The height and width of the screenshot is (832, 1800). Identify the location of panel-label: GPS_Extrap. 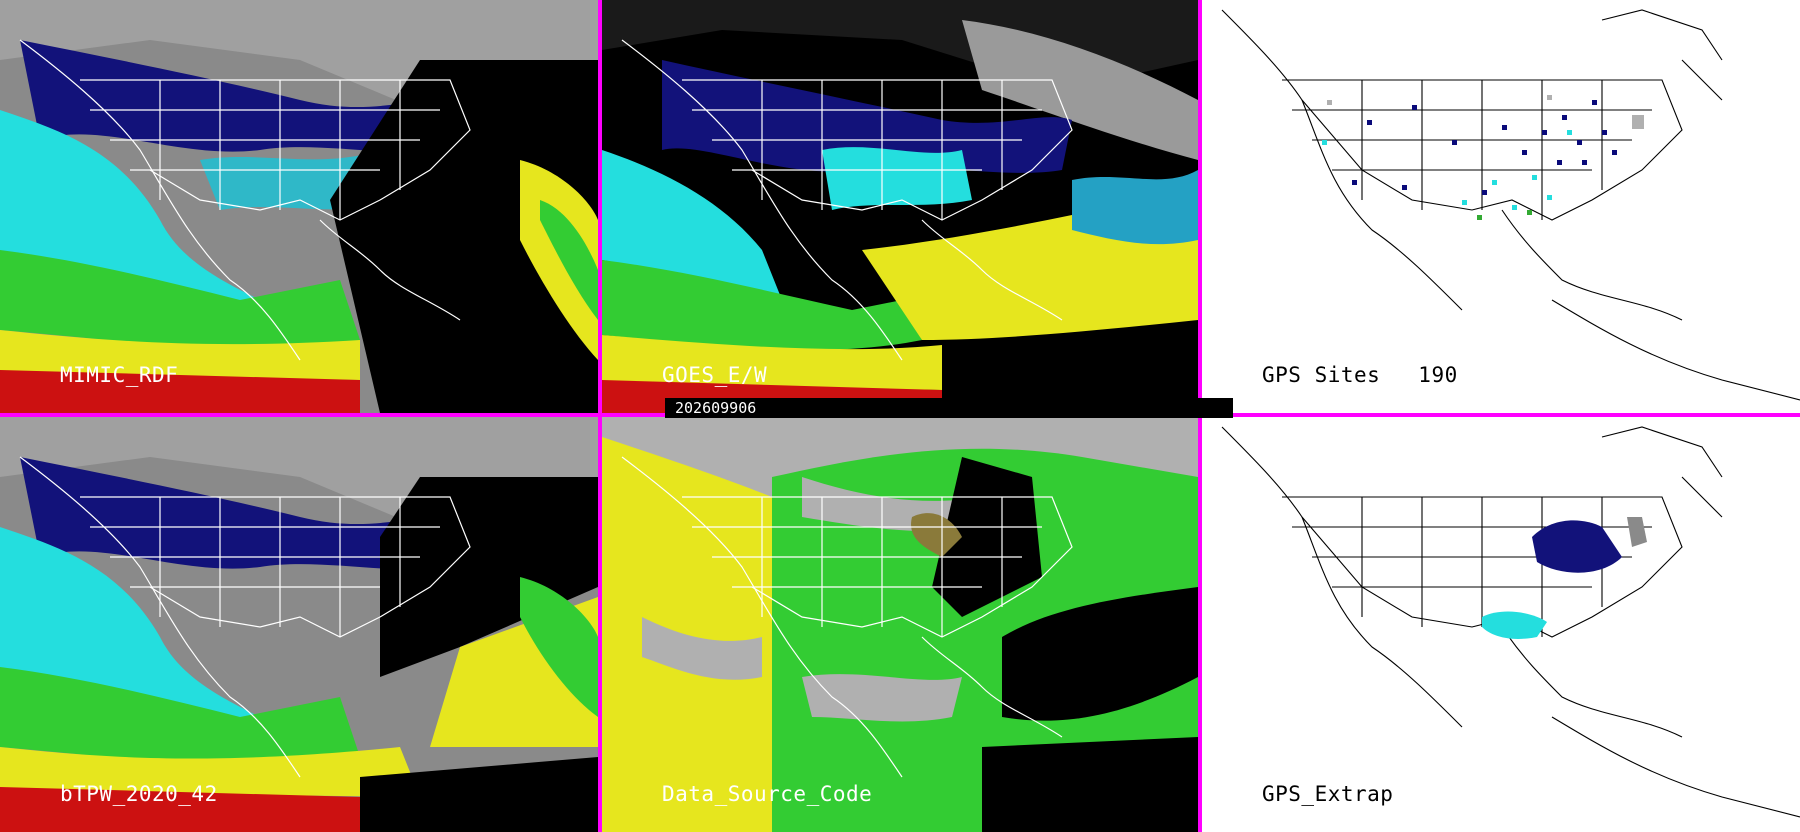
(1328, 794).